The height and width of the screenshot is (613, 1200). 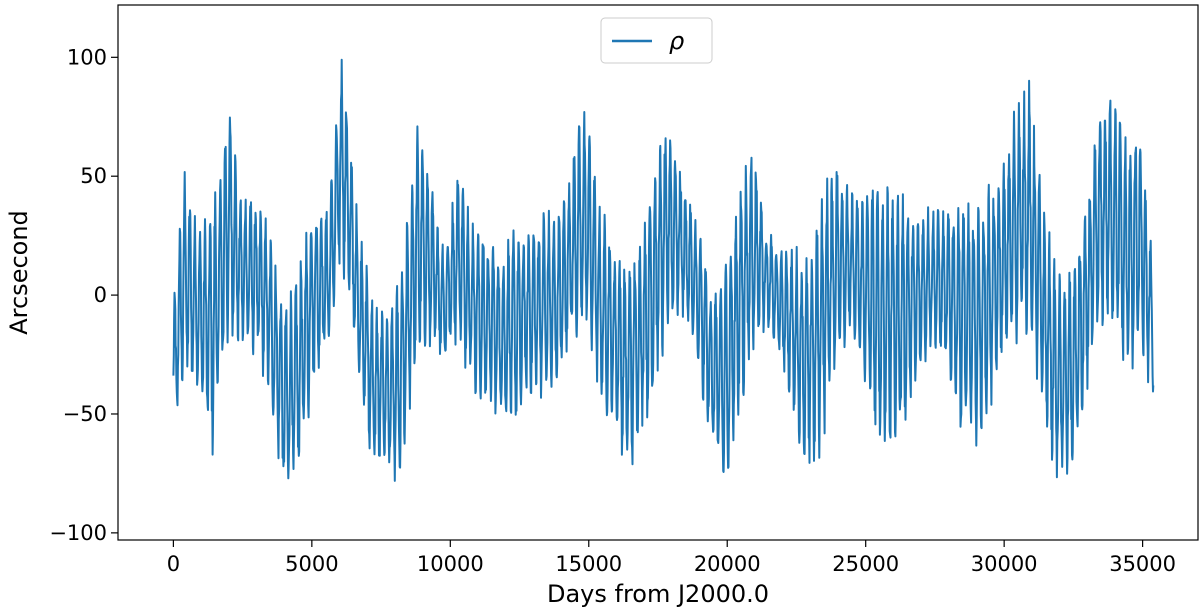 I want to click on x-tick-label: 35000, so click(x=1142, y=564).